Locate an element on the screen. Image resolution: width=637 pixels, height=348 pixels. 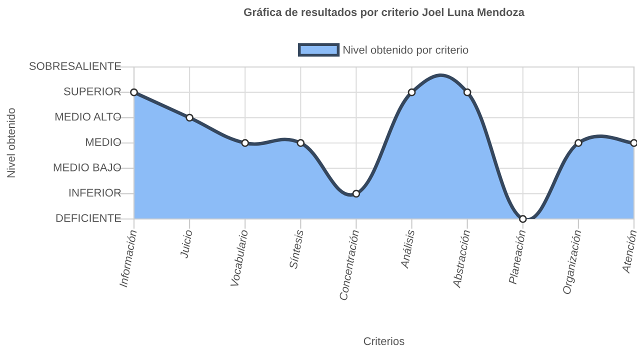
x-tick-label: Información is located at coordinates (127, 259).